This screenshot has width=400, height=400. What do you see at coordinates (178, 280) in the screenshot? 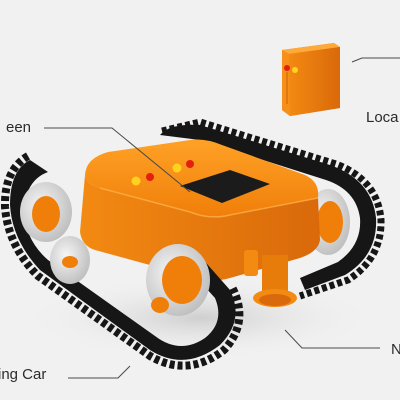
I see `front-wheel-front` at bounding box center [178, 280].